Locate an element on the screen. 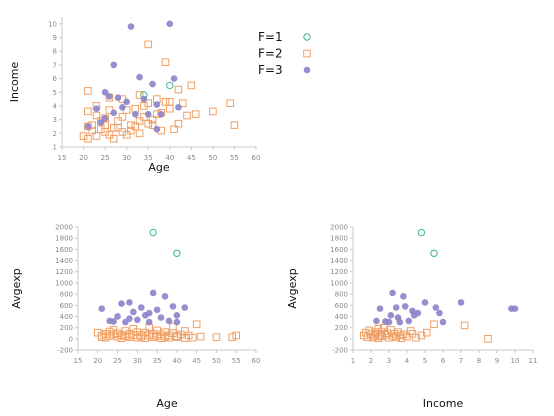  y-tick-label: 8 is located at coordinates (55, 52).